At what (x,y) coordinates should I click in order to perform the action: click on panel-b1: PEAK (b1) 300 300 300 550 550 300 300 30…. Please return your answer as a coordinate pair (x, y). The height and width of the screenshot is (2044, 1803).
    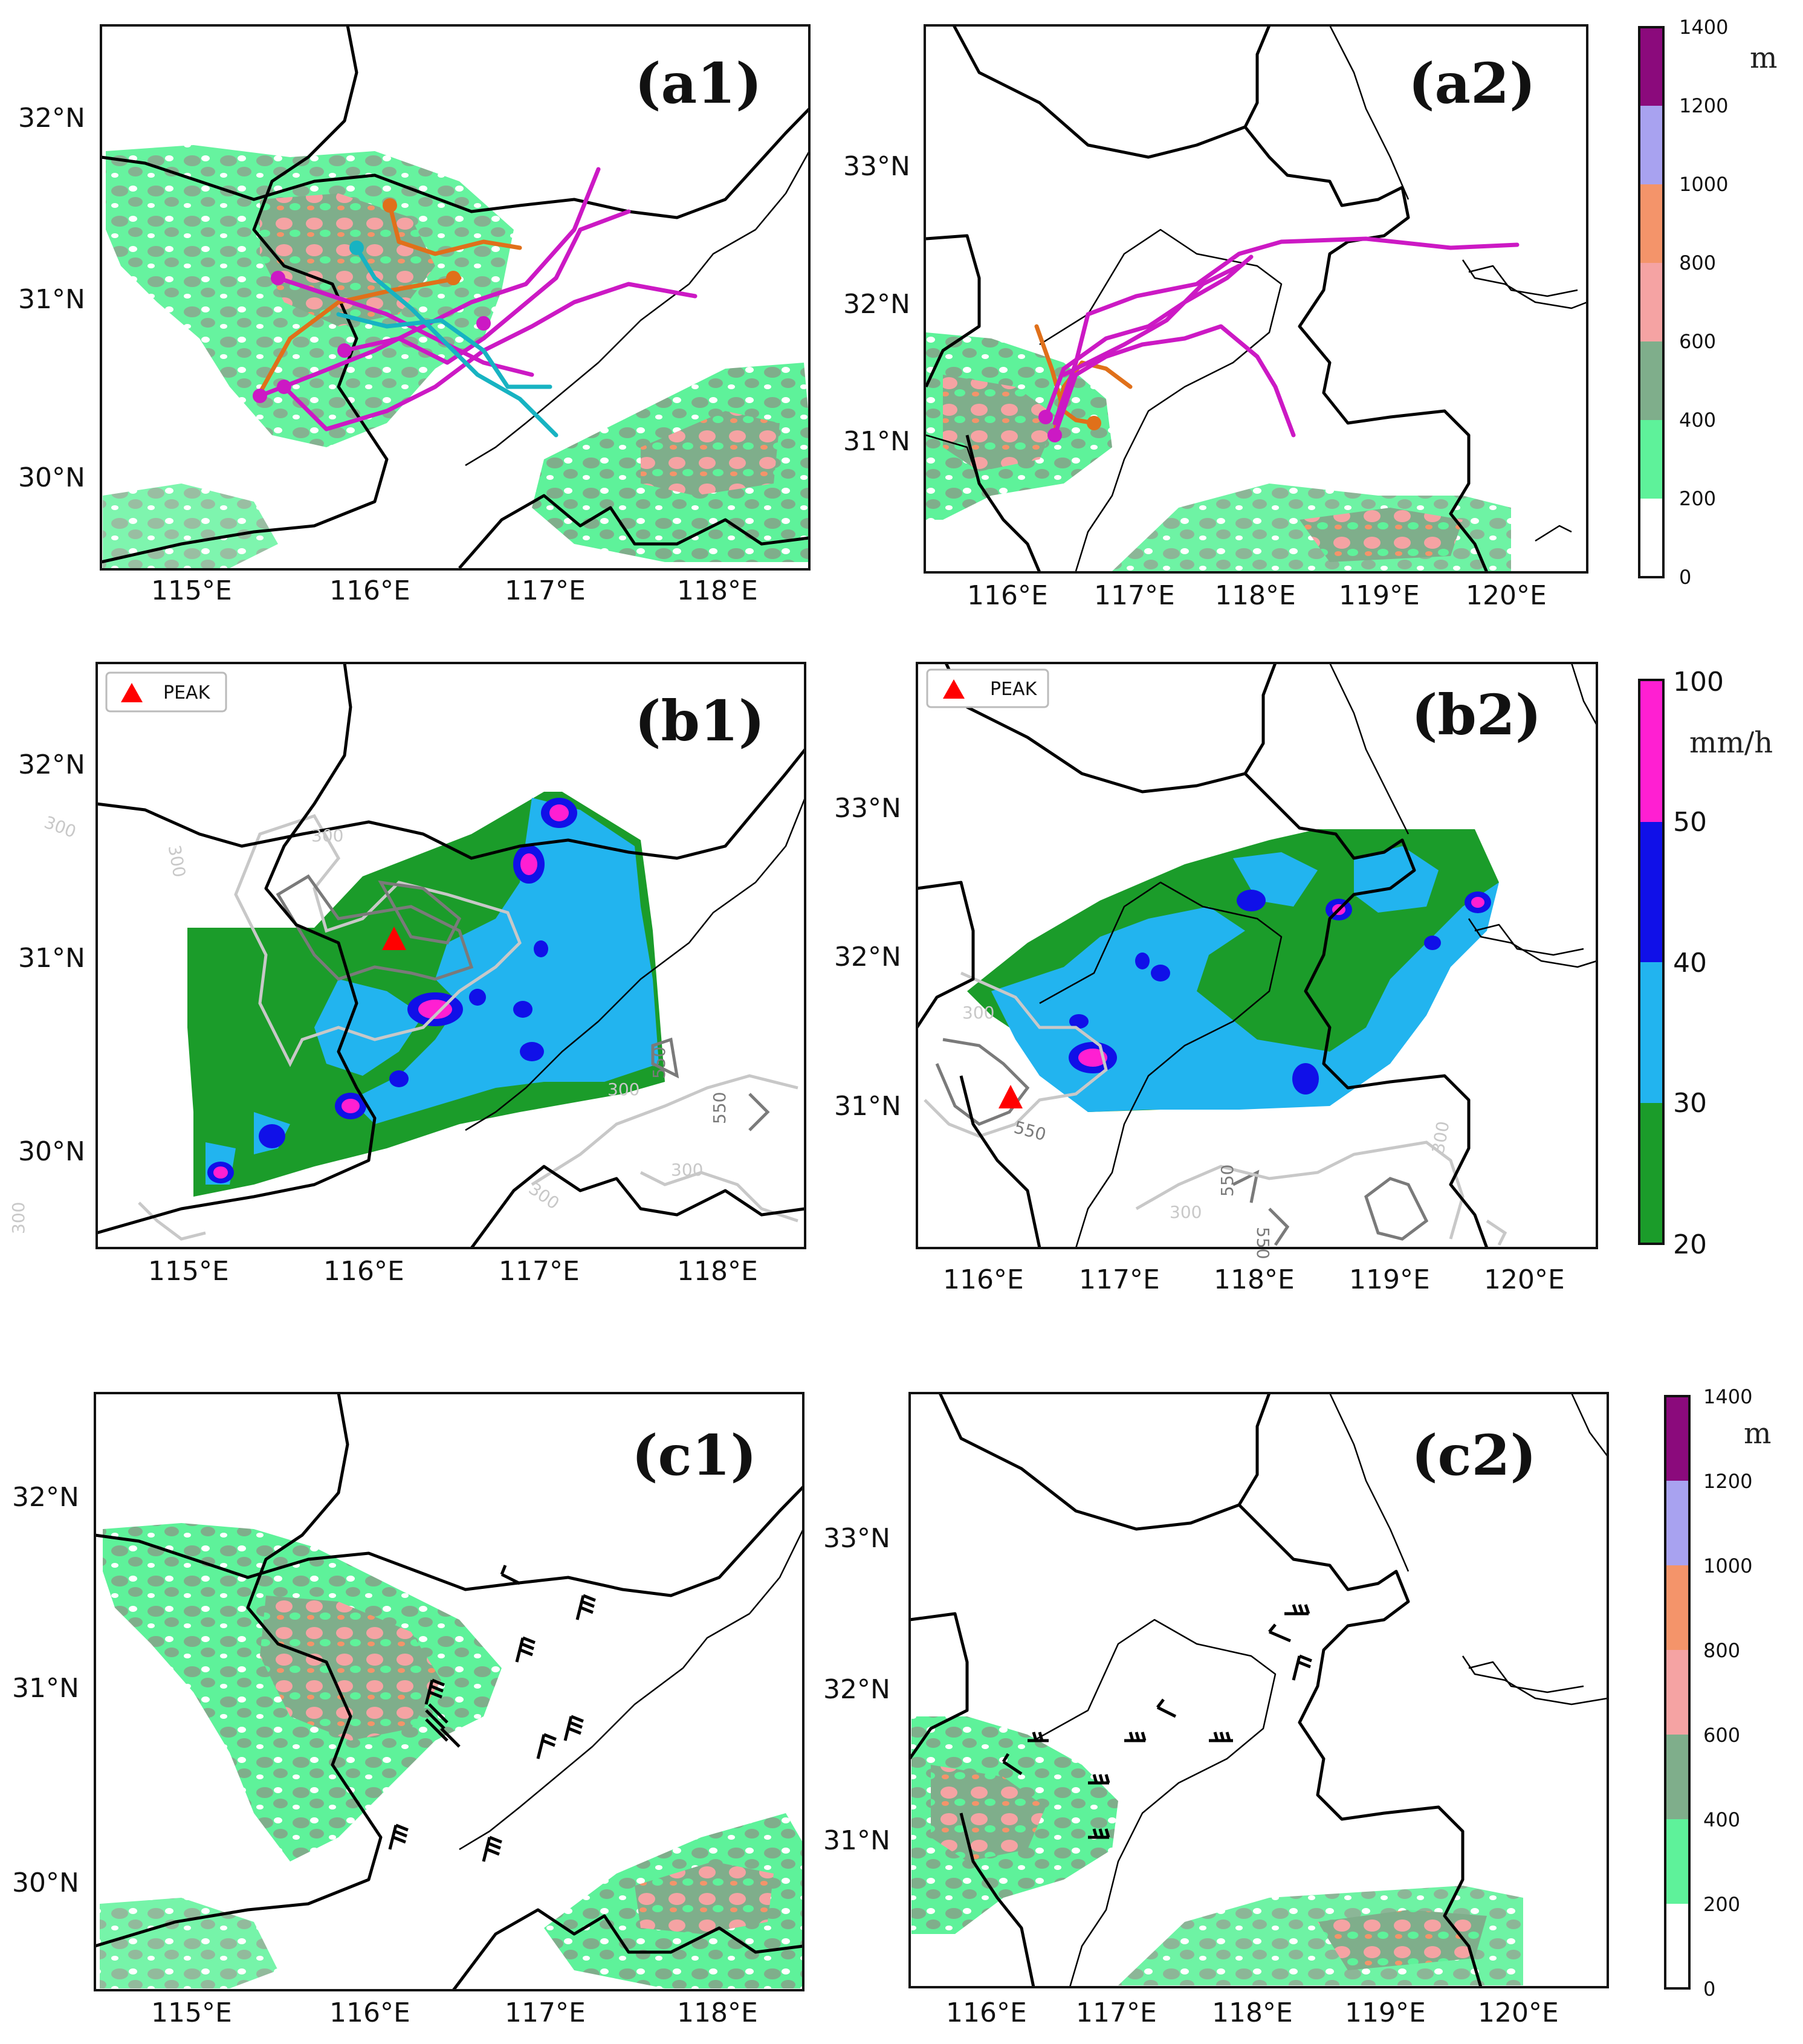
    Looking at the image, I should click on (407, 974).